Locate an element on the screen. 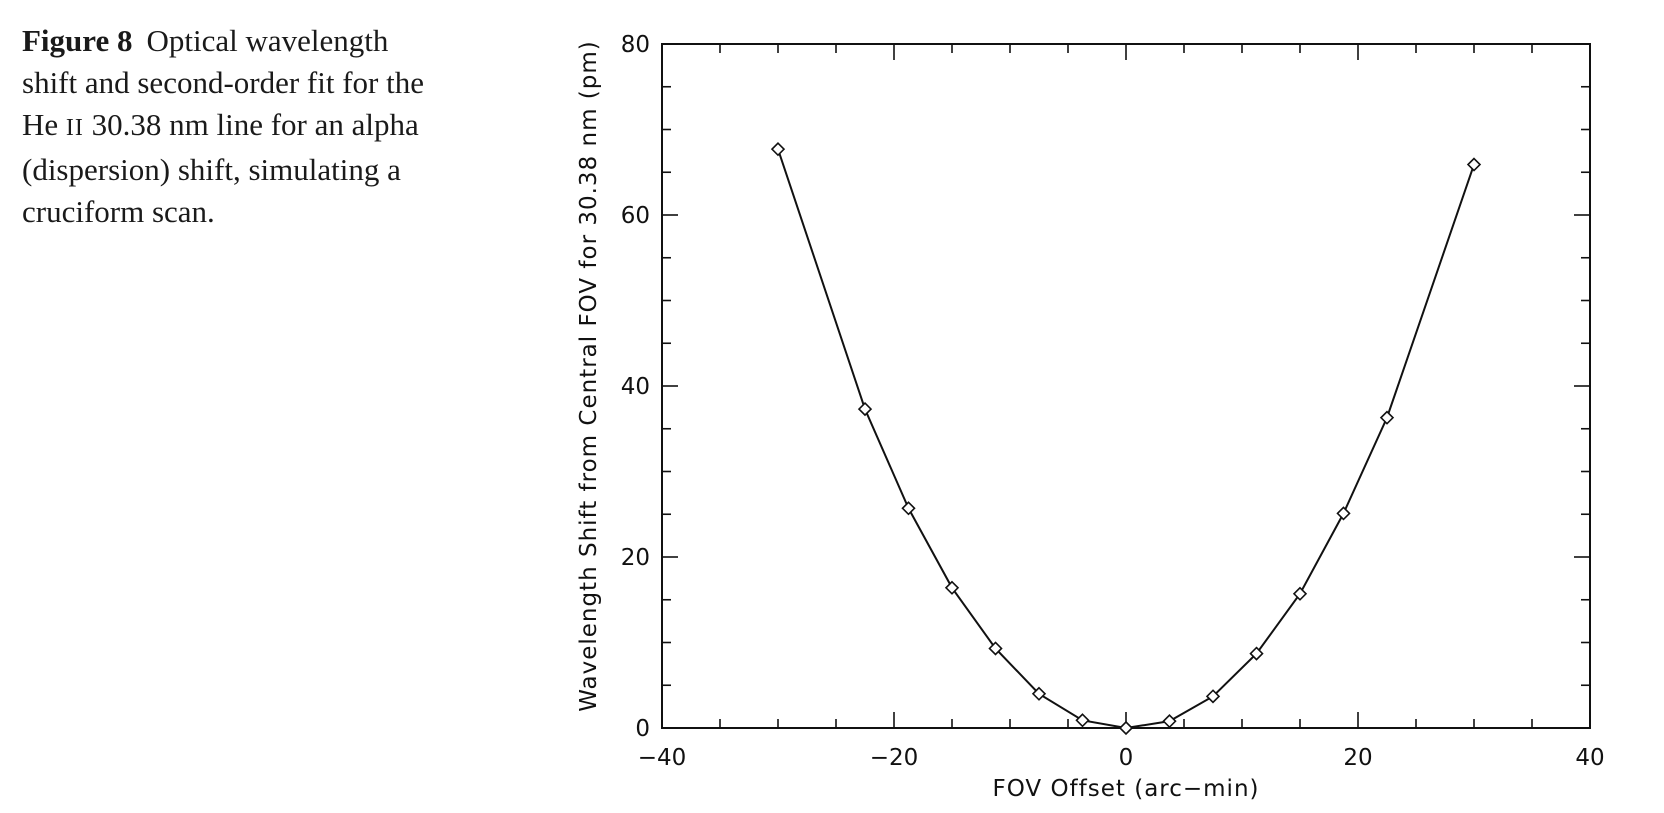 The width and height of the screenshot is (1664, 813). caption-text-3-post: 30.38 nm line for an alpha is located at coordinates (251, 124).